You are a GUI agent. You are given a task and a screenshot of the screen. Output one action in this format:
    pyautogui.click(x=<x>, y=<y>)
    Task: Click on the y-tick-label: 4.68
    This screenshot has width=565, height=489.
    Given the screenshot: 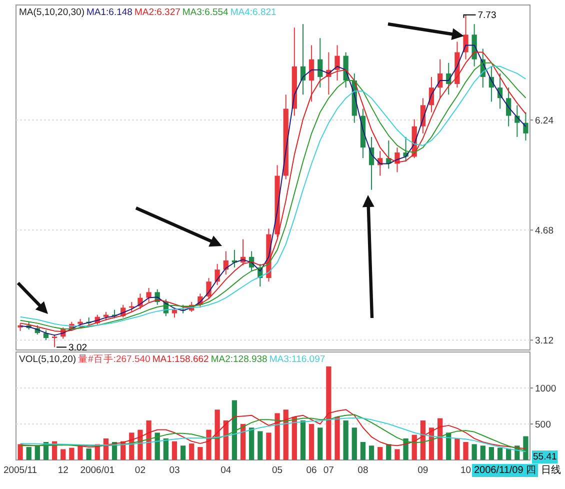 What is the action you would take?
    pyautogui.click(x=544, y=231)
    